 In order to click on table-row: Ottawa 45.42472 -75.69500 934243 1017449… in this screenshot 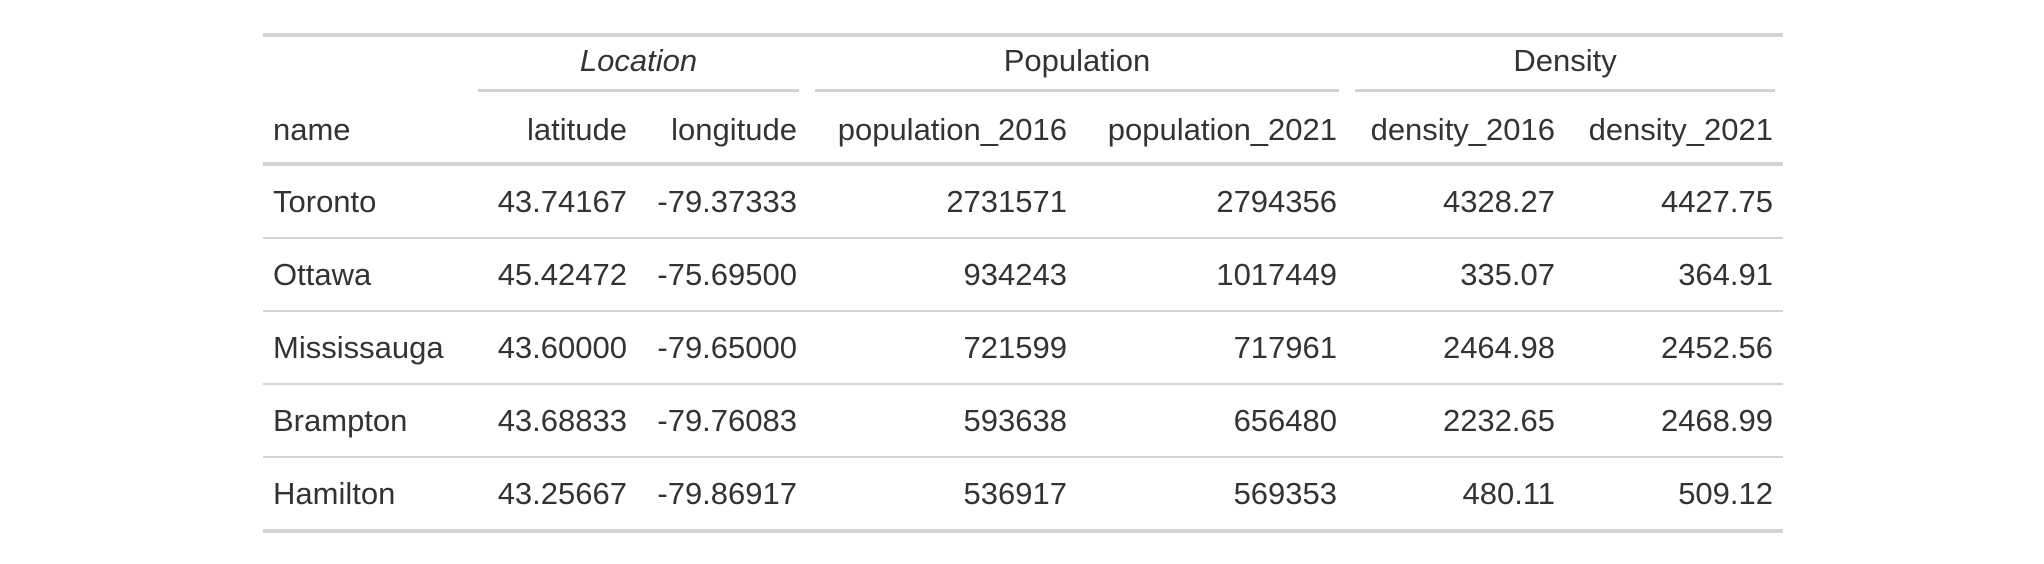, I will do `click(1023, 275)`.